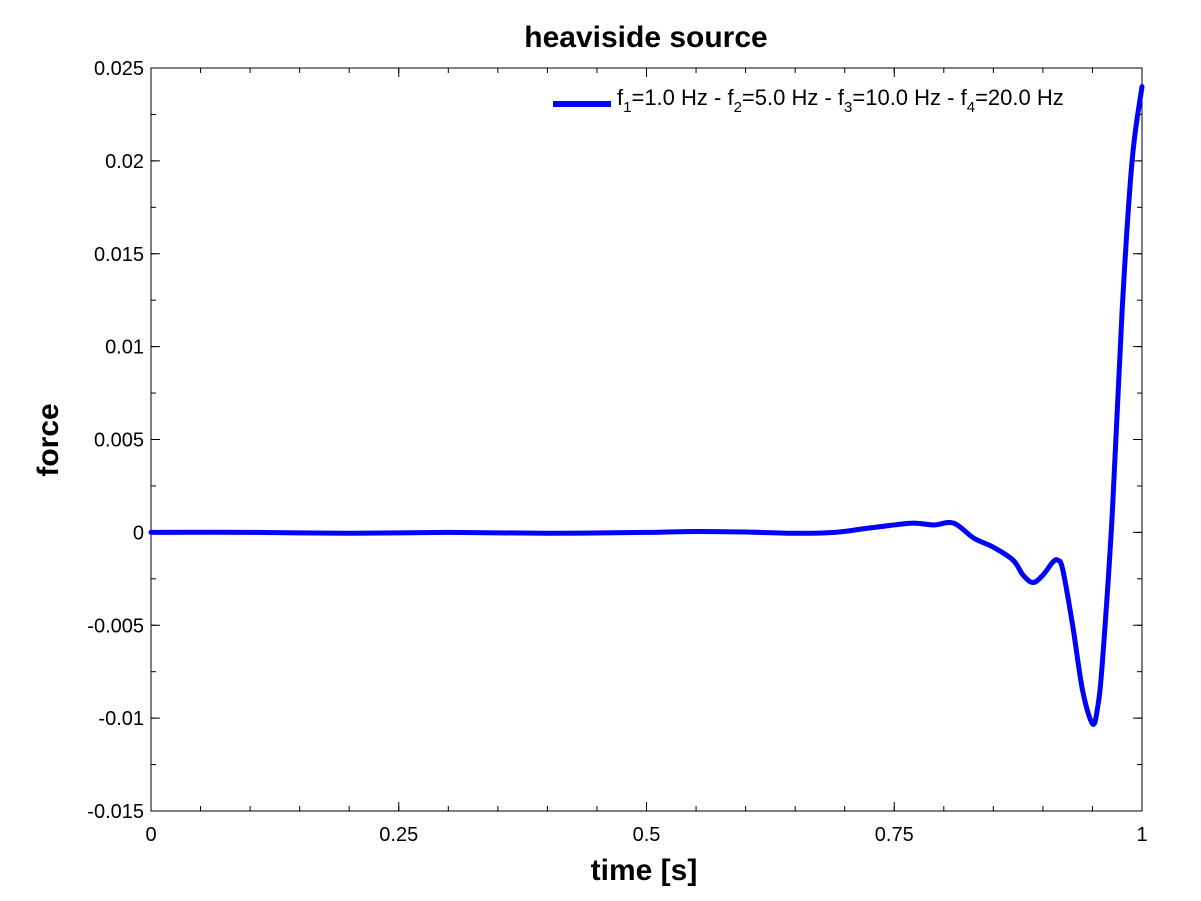 The width and height of the screenshot is (1201, 901). I want to click on y-tick-label: -0.005, so click(115, 626).